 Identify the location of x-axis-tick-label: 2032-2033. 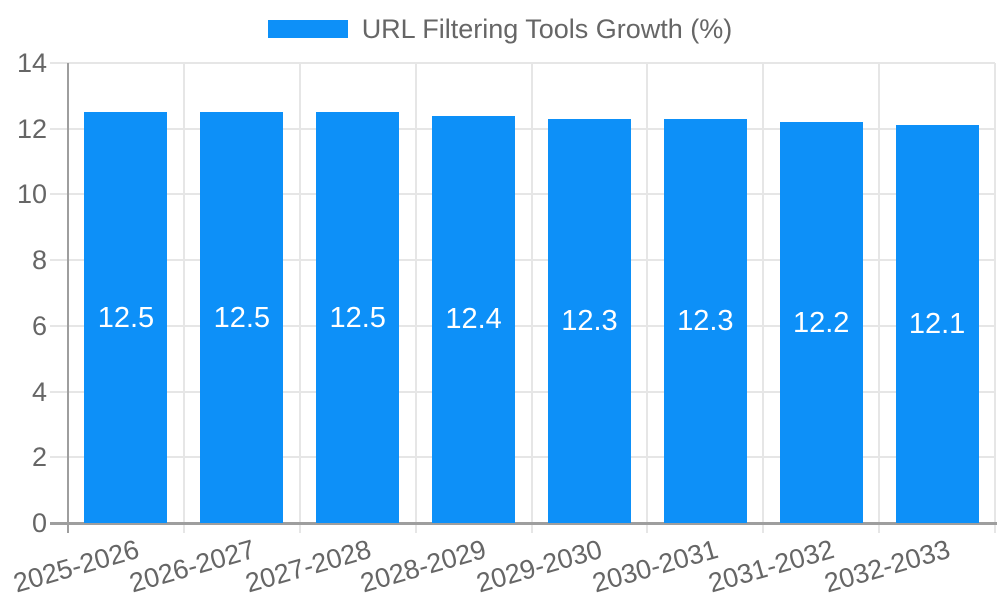
(887, 566).